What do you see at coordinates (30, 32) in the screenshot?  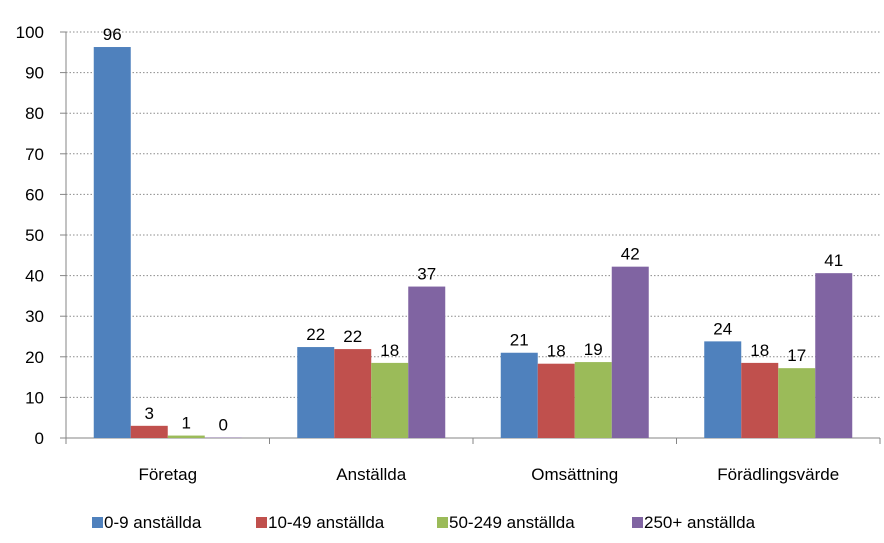 I see `y-tick-label: 100` at bounding box center [30, 32].